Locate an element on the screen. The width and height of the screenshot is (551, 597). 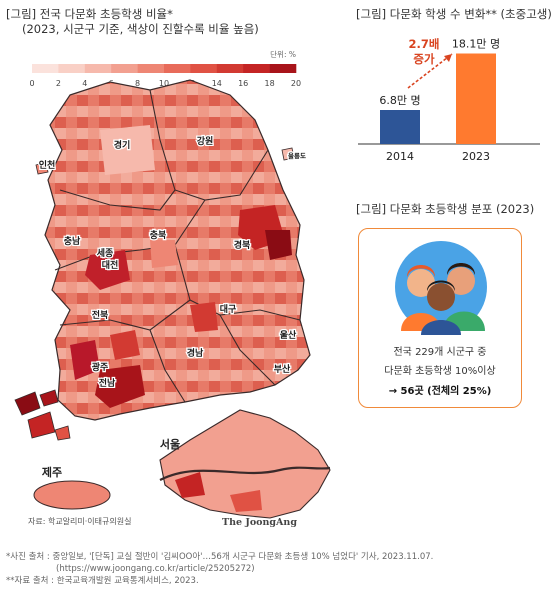
color-legend: 02468101214161820단위: % is located at coordinates (165, 68).